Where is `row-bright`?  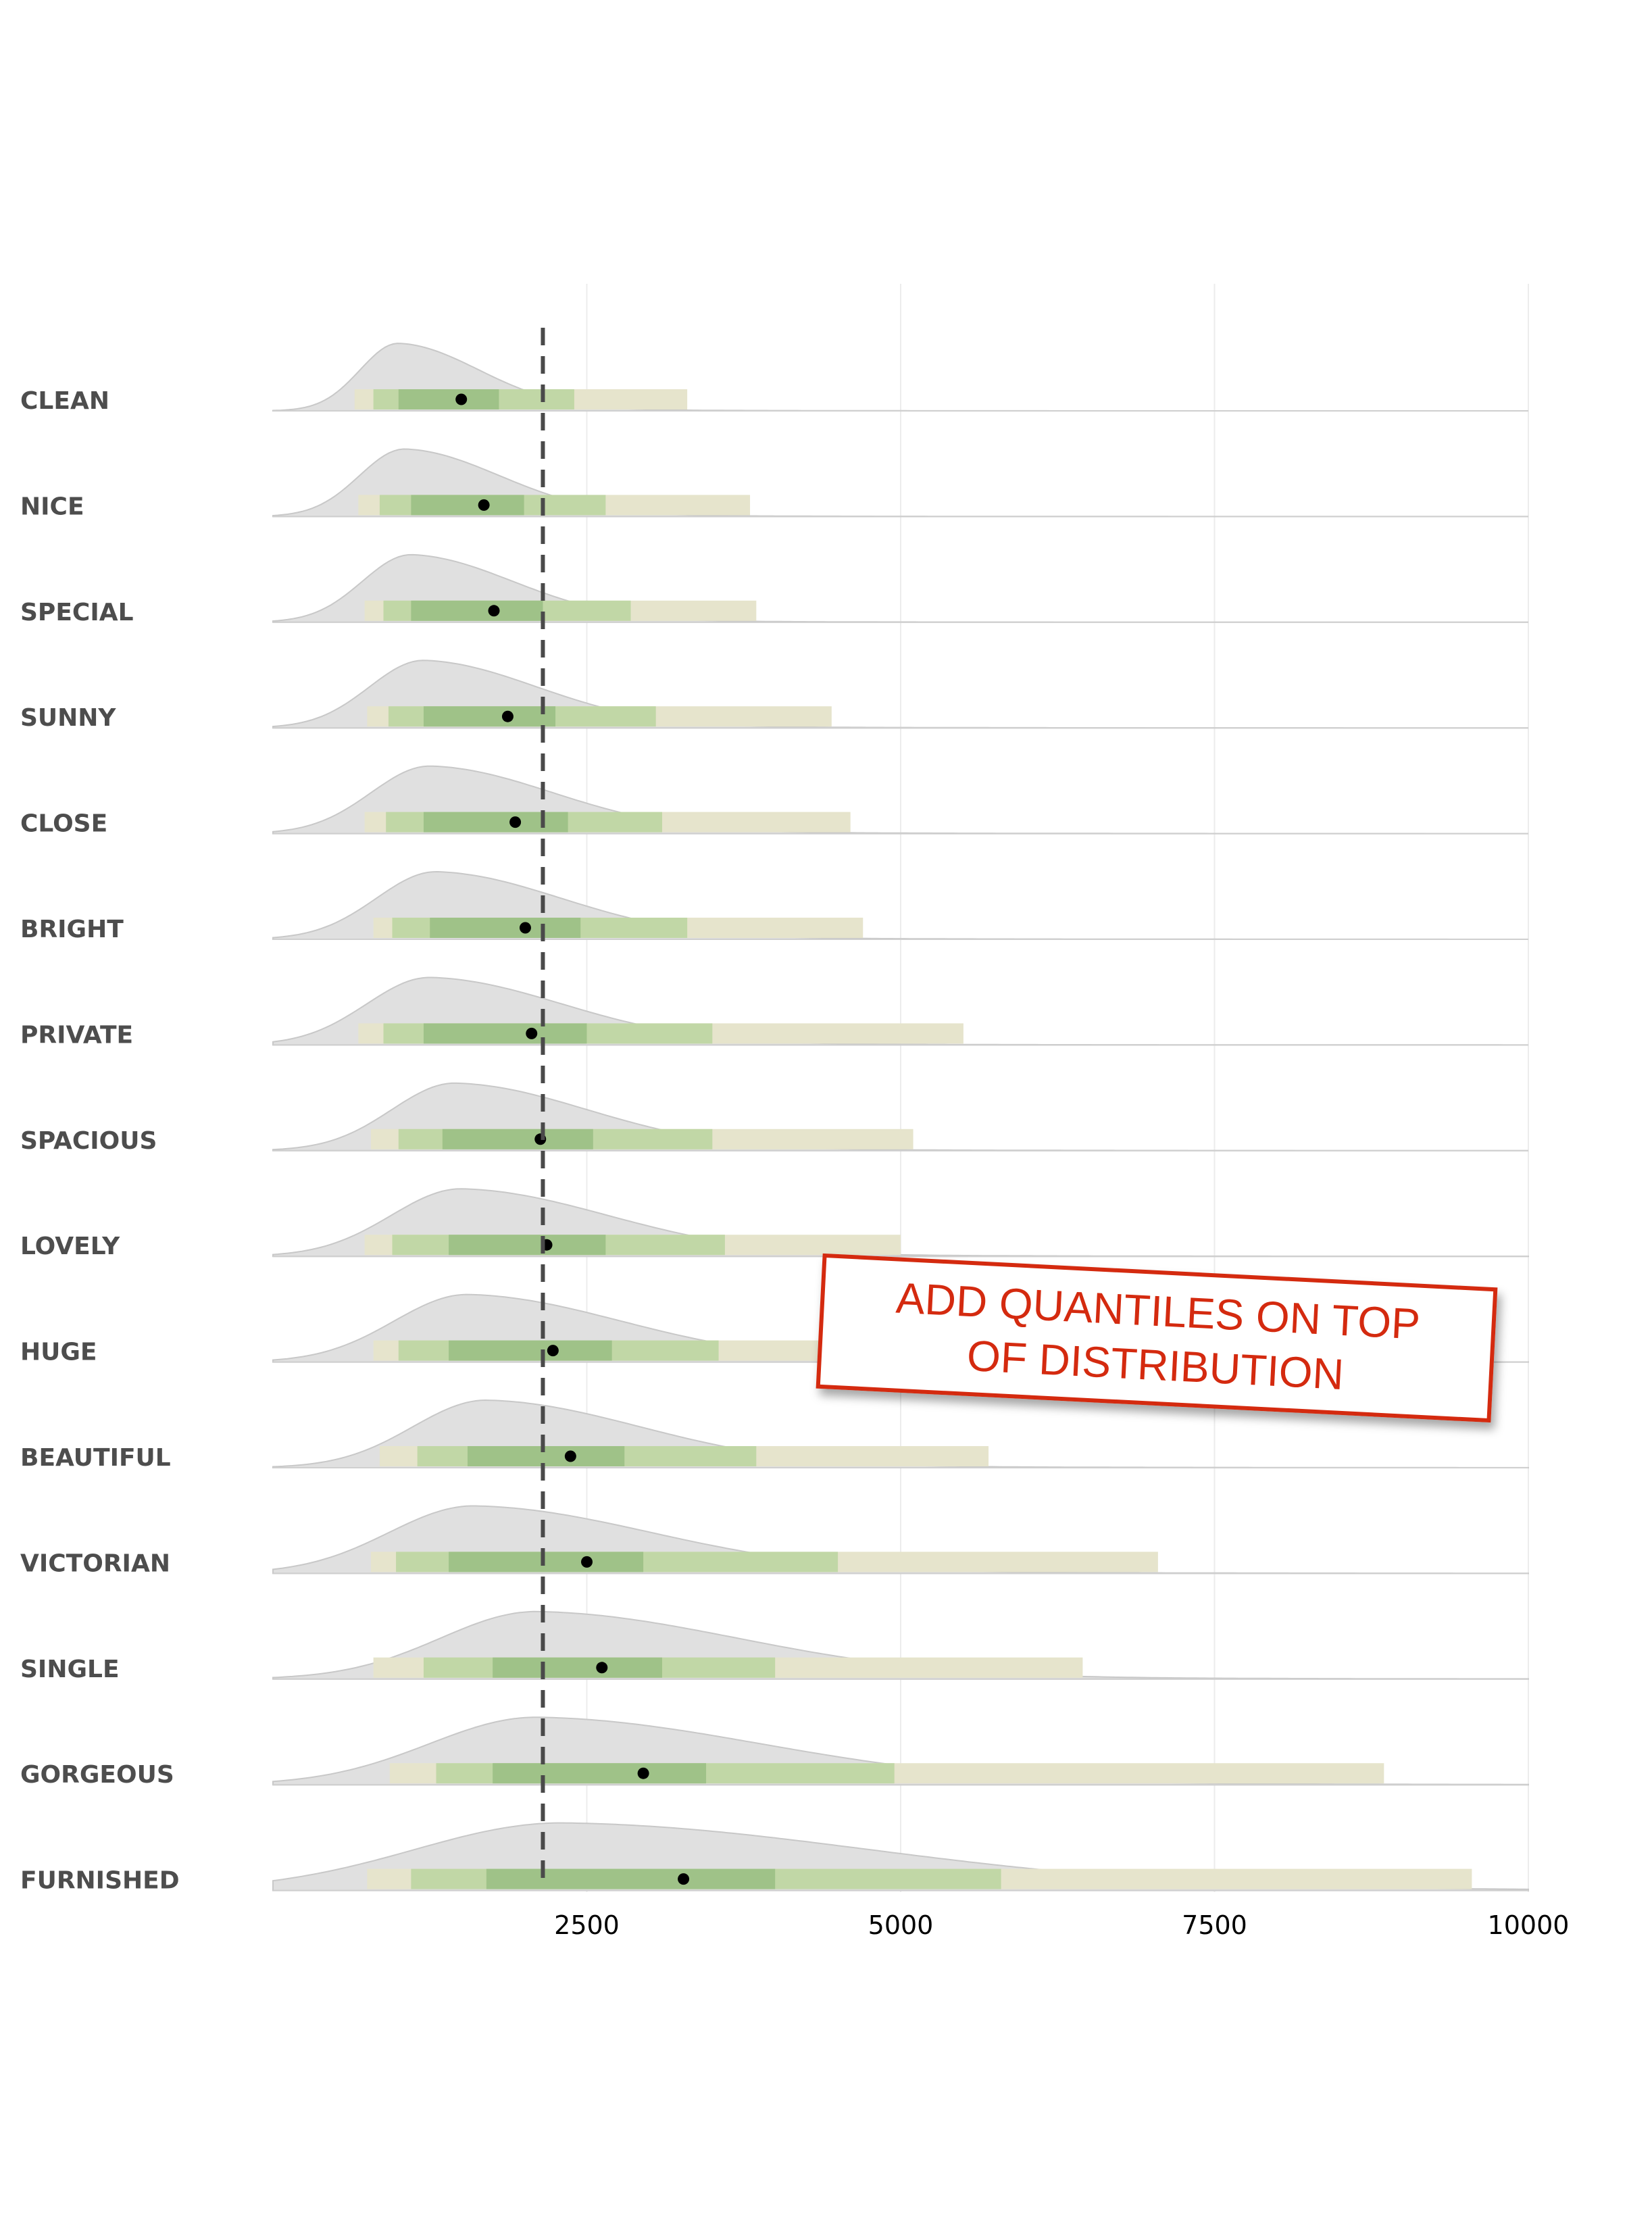 row-bright is located at coordinates (900, 905).